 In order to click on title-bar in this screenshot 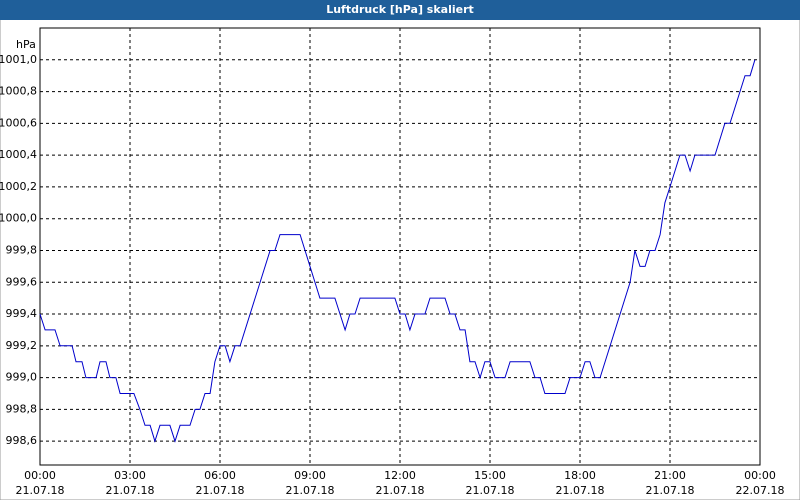, I will do `click(400, 10)`.